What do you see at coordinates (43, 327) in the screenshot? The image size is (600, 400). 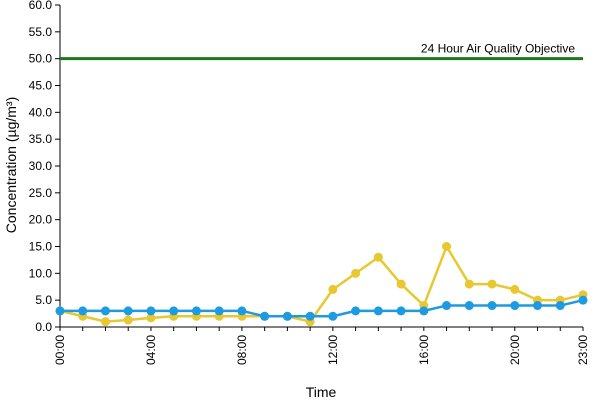 I see `y-tick-label: 0.0` at bounding box center [43, 327].